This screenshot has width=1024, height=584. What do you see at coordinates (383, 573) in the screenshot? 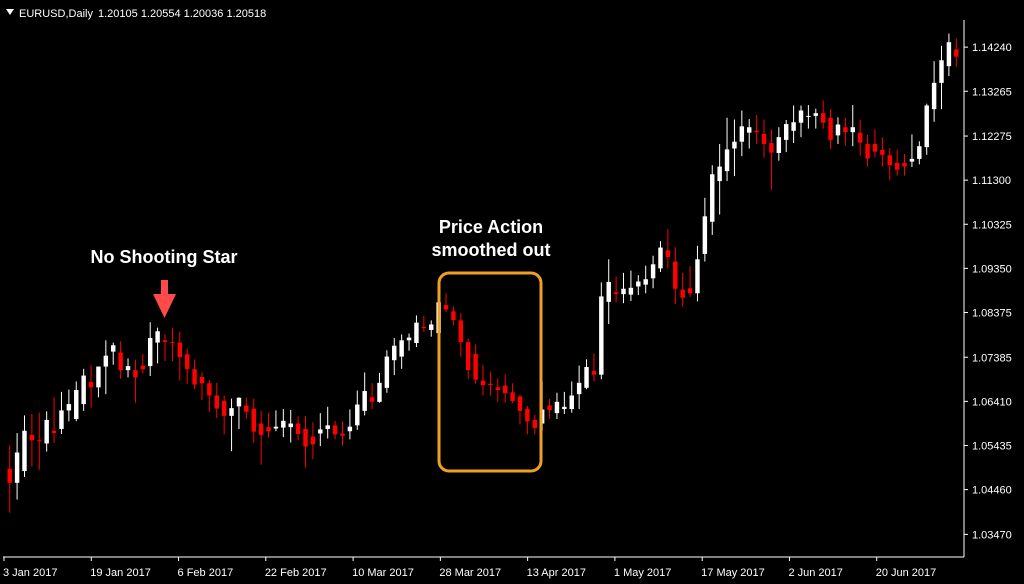
I see `x-tick-label: 10 Mar 2017` at bounding box center [383, 573].